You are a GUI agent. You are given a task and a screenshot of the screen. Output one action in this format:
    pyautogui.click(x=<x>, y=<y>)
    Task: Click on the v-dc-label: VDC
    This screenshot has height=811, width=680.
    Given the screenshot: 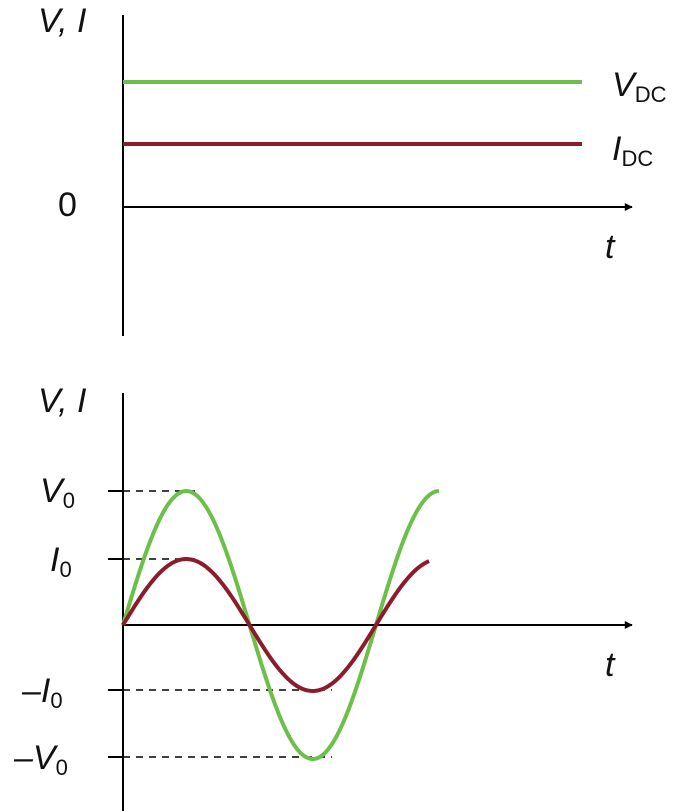 What is the action you would take?
    pyautogui.click(x=639, y=86)
    